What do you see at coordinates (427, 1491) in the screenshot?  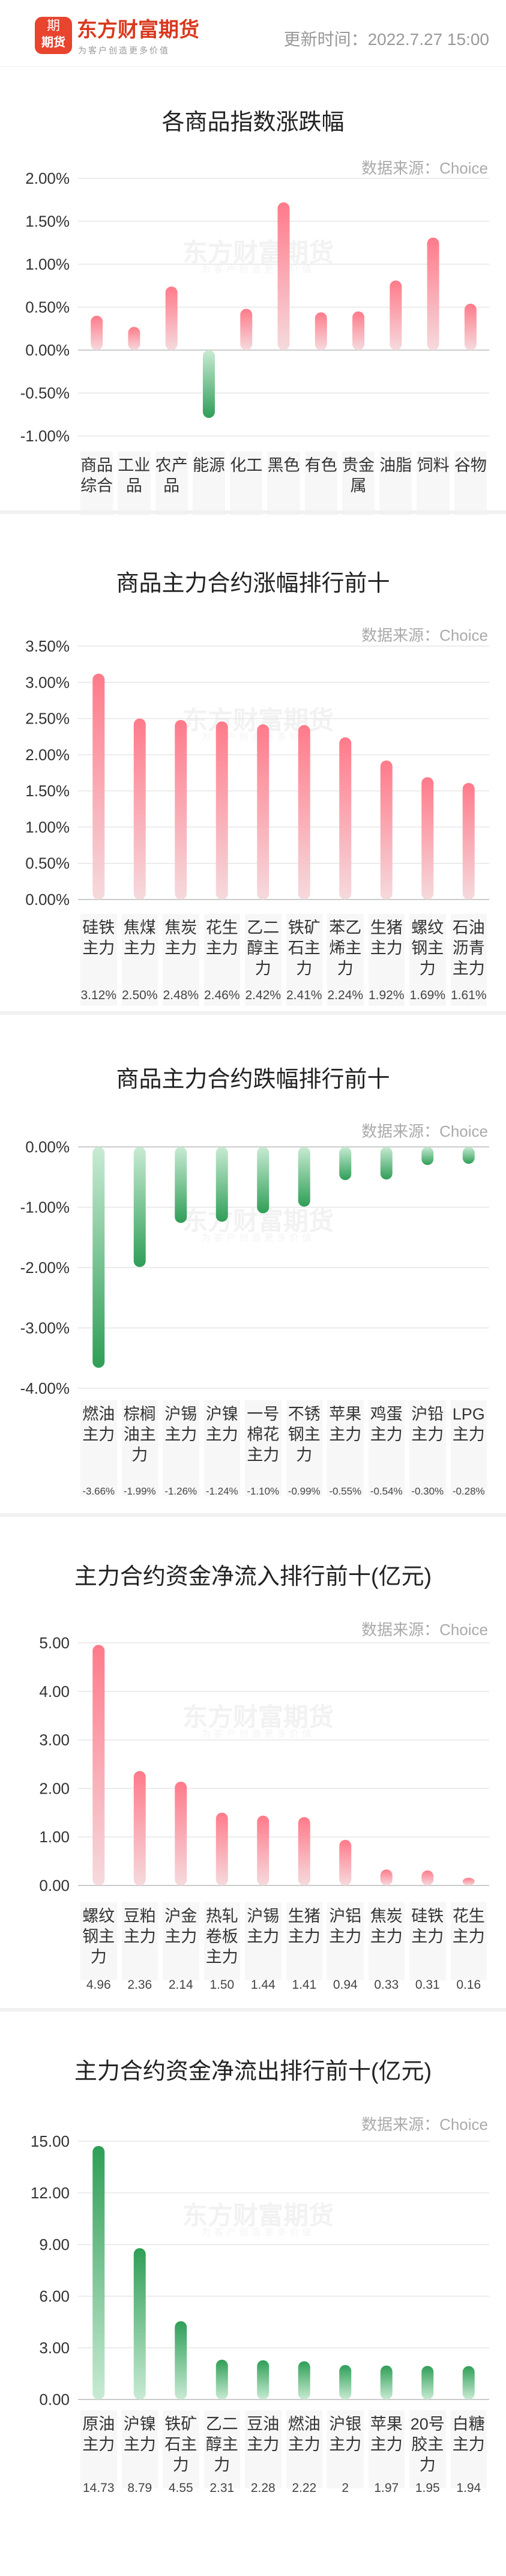 I see `value-label: -0.30%` at bounding box center [427, 1491].